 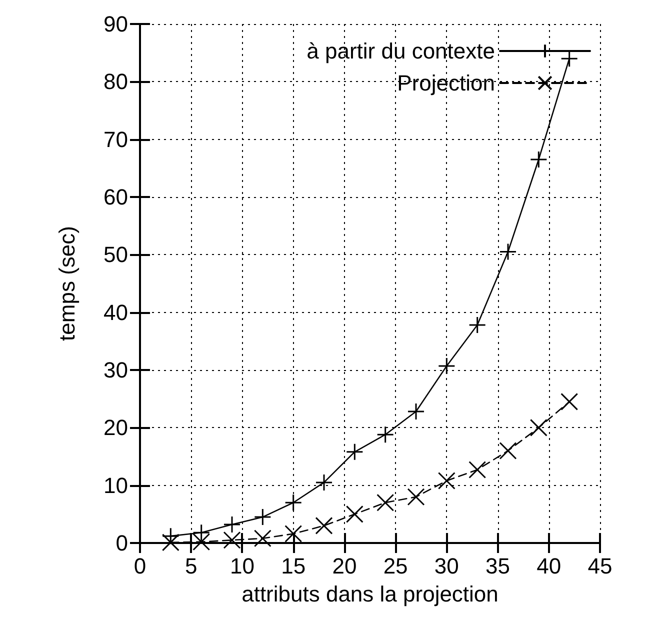 What do you see at coordinates (242, 566) in the screenshot?
I see `x-tick-label: 10` at bounding box center [242, 566].